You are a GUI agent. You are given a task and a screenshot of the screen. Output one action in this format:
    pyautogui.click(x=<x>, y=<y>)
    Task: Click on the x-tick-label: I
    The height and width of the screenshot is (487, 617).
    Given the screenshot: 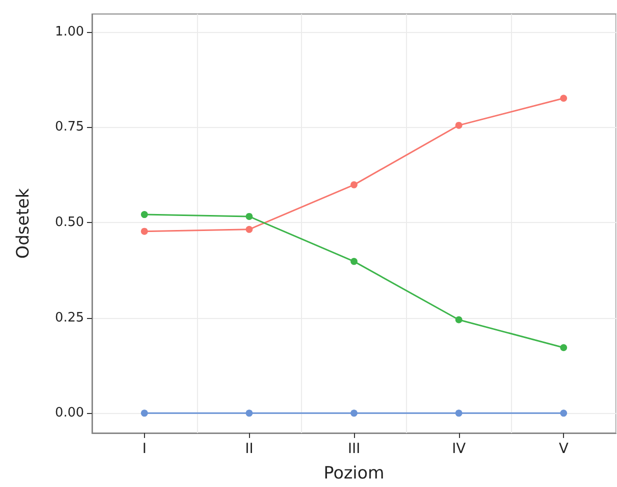 What is the action you would take?
    pyautogui.click(x=144, y=449)
    